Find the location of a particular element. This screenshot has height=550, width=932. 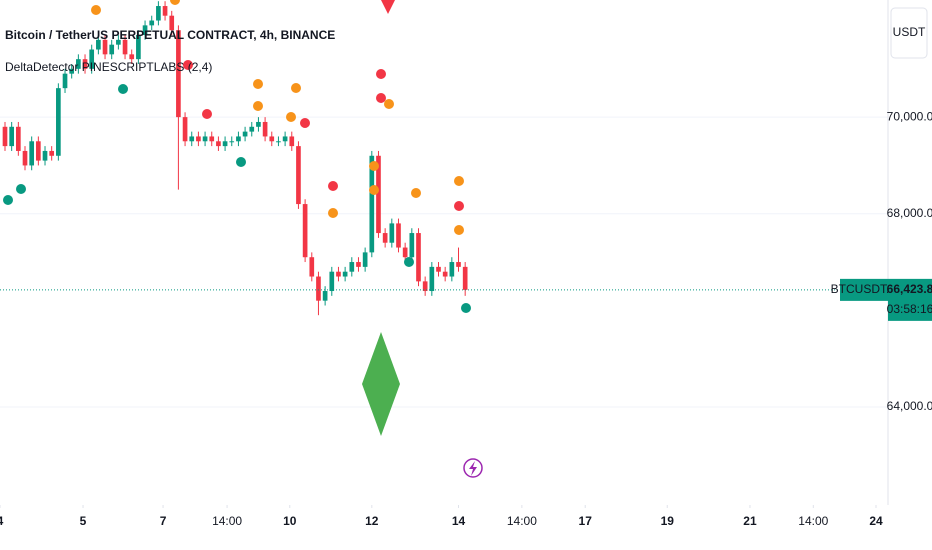

x-tick-label: 24 is located at coordinates (876, 521).